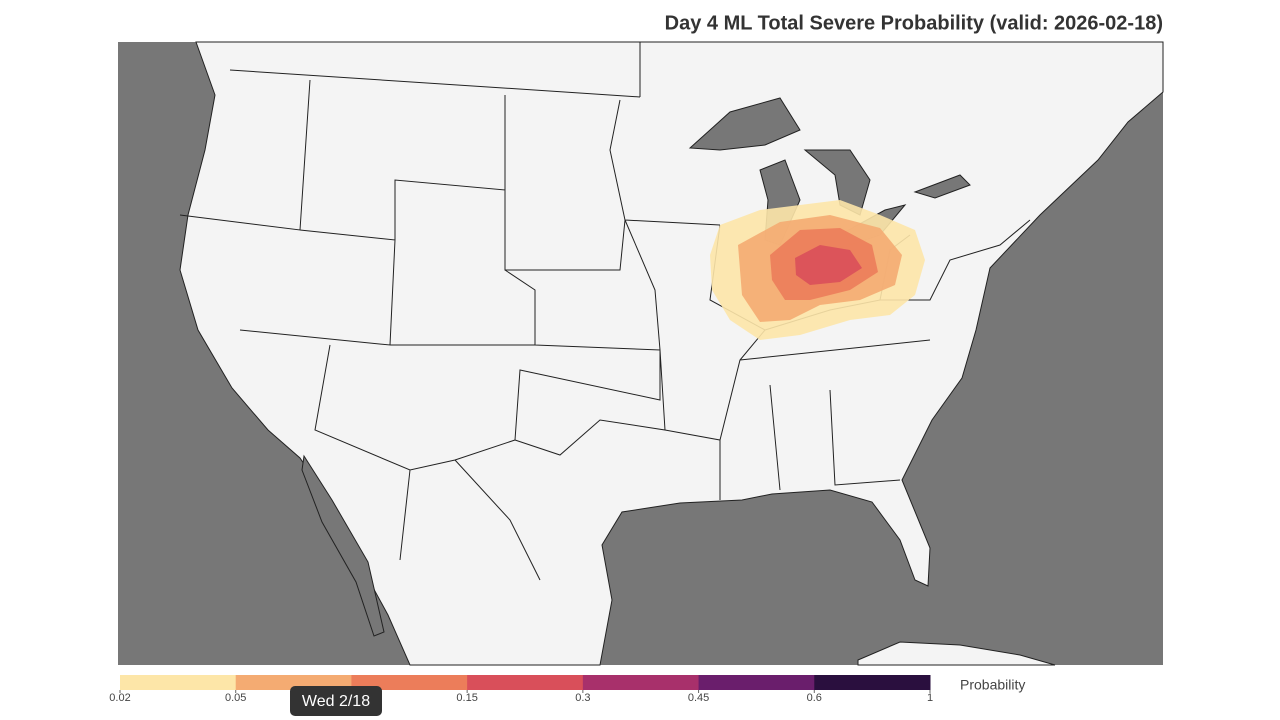 This screenshot has width=1280, height=720. Describe the element at coordinates (828, 265) in the screenshot. I see `probability-contour` at that location.